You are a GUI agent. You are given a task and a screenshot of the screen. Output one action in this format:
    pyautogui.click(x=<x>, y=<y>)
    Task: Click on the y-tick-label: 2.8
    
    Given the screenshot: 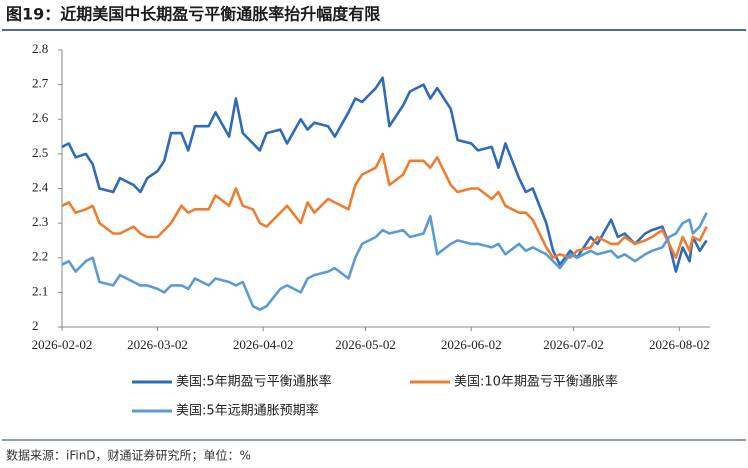 What is the action you would take?
    pyautogui.click(x=40, y=48)
    